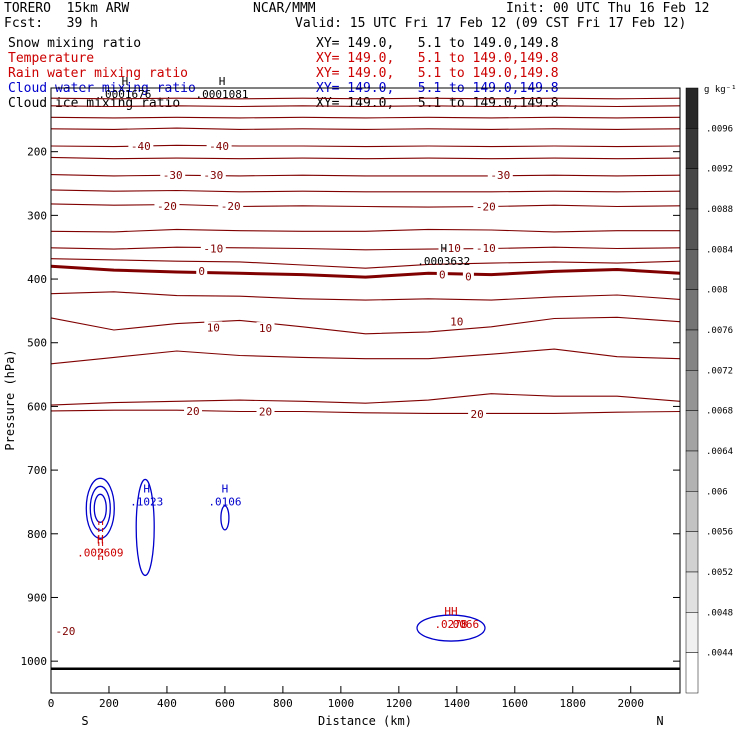 Image resolution: width=740 pixels, height=740 pixels. What do you see at coordinates (67, 8) in the screenshot?
I see `model-title: TORERO 15km ARW` at bounding box center [67, 8].